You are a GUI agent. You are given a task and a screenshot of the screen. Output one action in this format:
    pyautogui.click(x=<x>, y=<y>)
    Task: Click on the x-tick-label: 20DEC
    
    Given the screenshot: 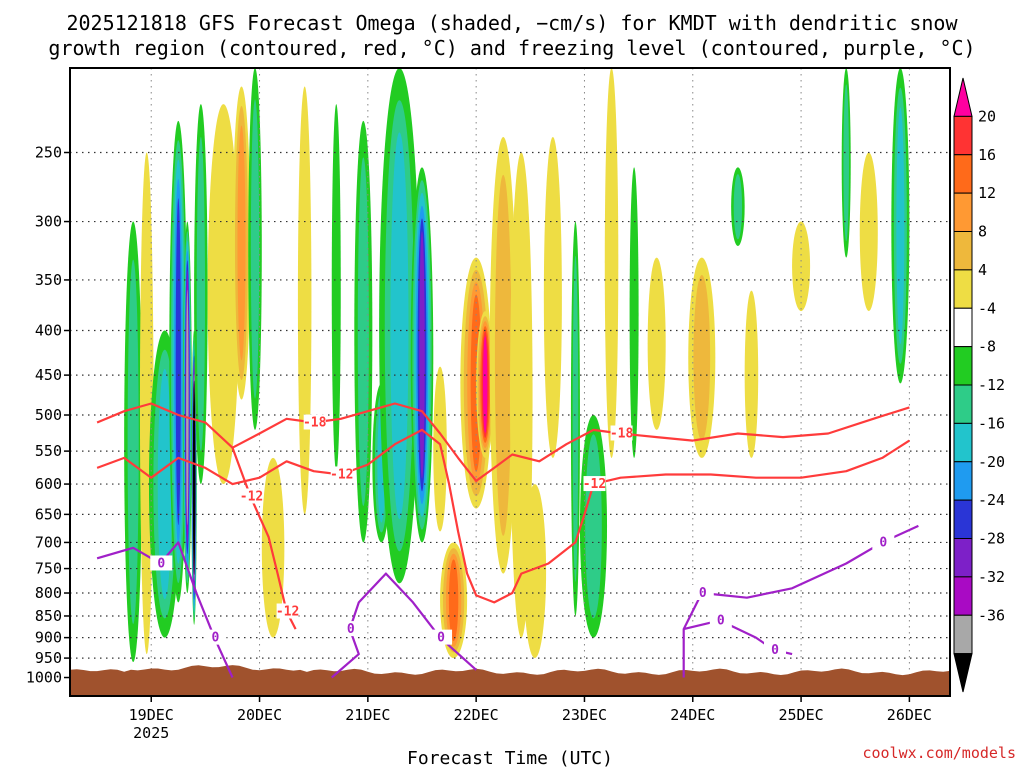 What is the action you would take?
    pyautogui.click(x=259, y=715)
    